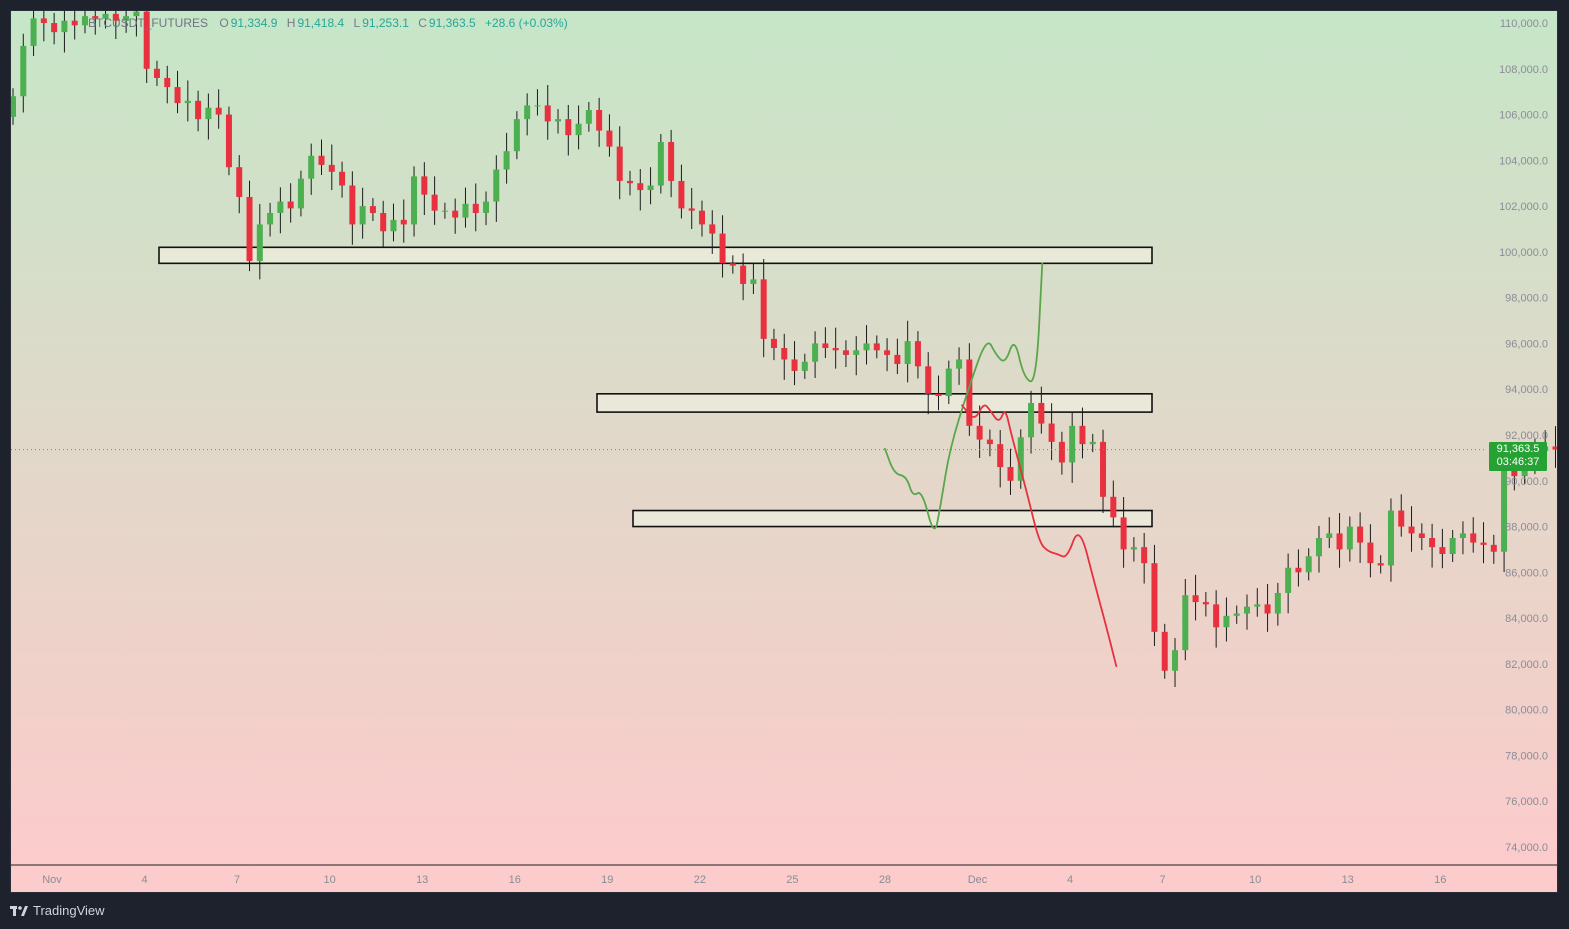 The height and width of the screenshot is (929, 1569). What do you see at coordinates (874, 402) in the screenshot?
I see `zone-zone-94k` at bounding box center [874, 402].